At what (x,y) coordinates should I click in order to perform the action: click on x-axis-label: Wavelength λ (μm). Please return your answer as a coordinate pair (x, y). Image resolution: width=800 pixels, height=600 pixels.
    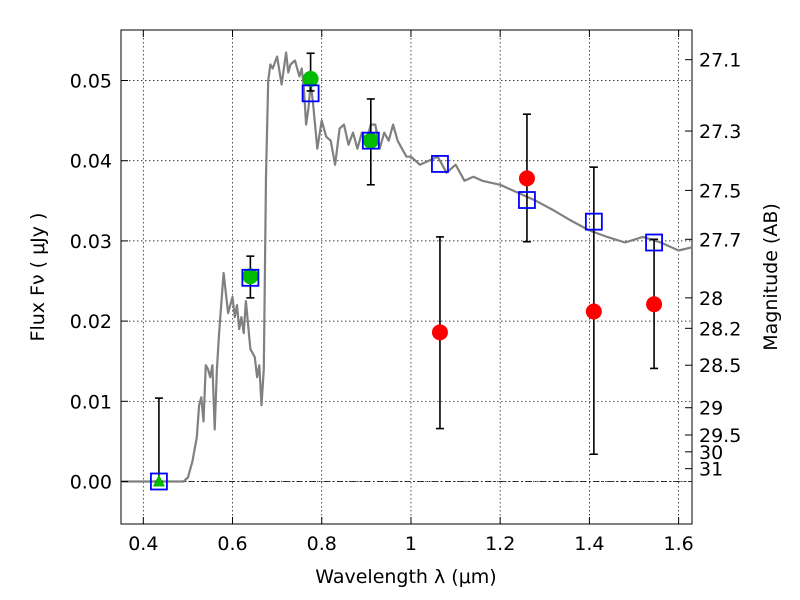
    Looking at the image, I should click on (405, 577).